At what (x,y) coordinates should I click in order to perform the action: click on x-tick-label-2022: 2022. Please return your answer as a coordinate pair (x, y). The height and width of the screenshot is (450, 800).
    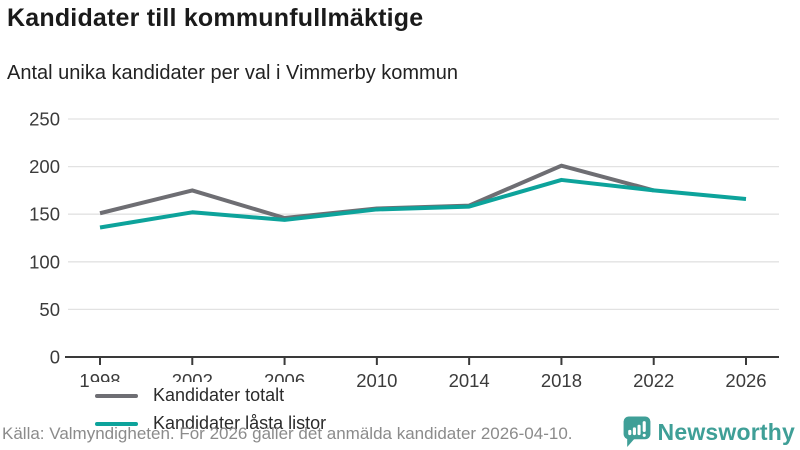
    Looking at the image, I should click on (653, 380).